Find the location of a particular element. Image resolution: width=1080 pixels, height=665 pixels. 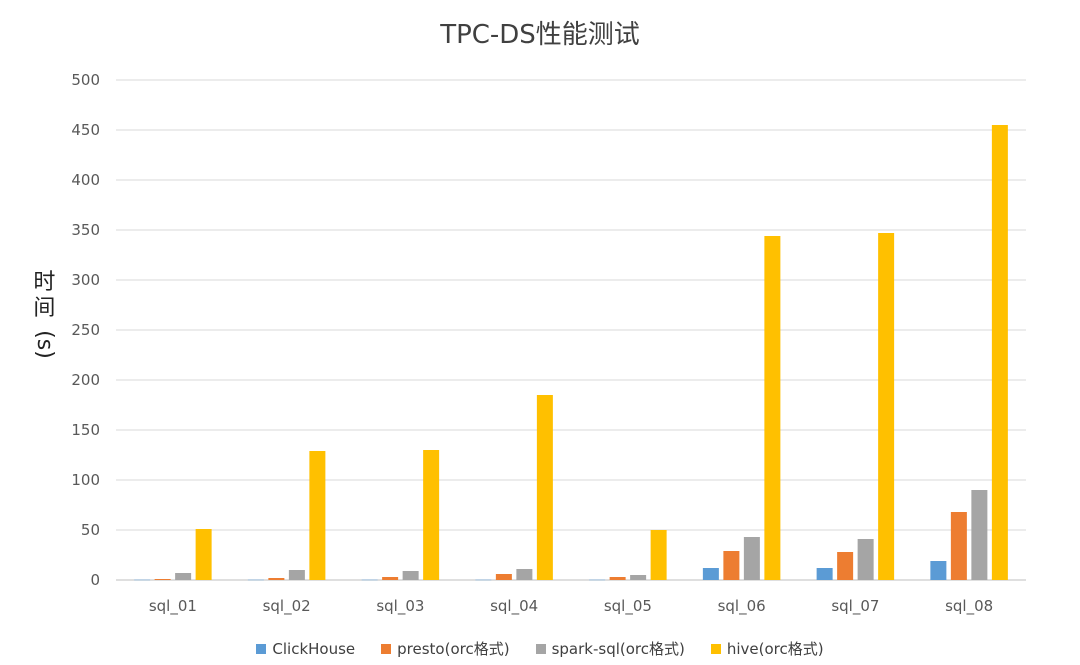

y-tick-label: 150 is located at coordinates (85, 430).